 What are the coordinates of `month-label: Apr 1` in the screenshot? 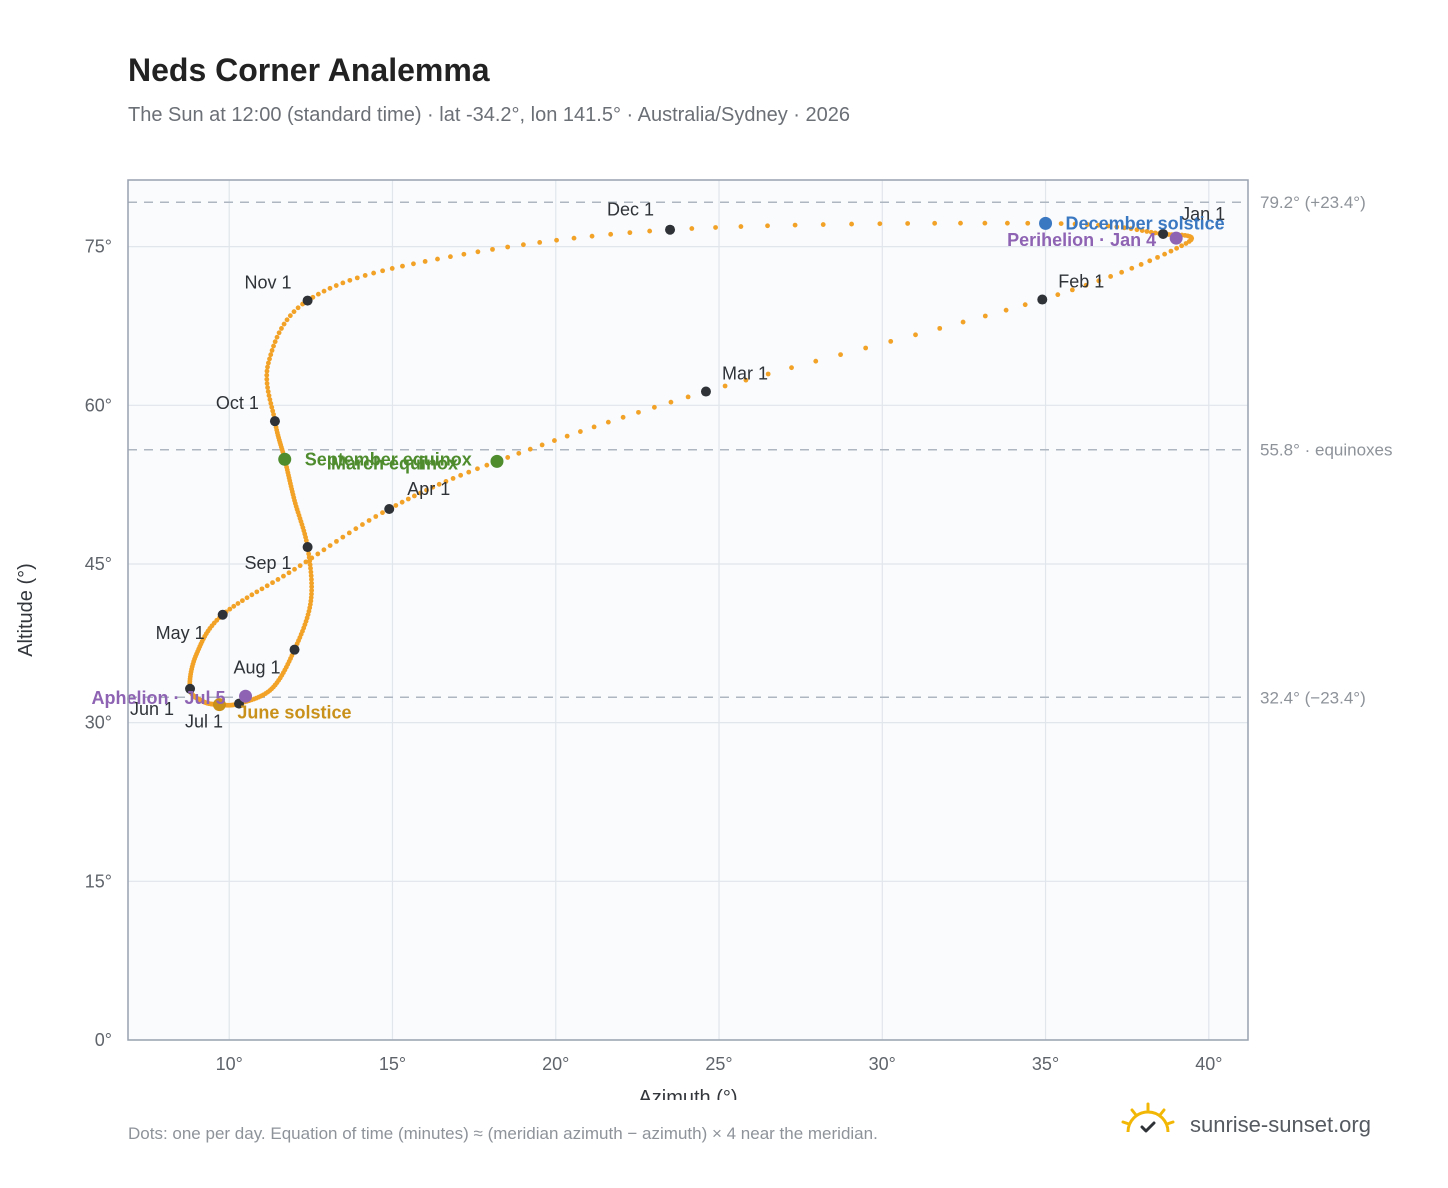 It's located at (428, 489).